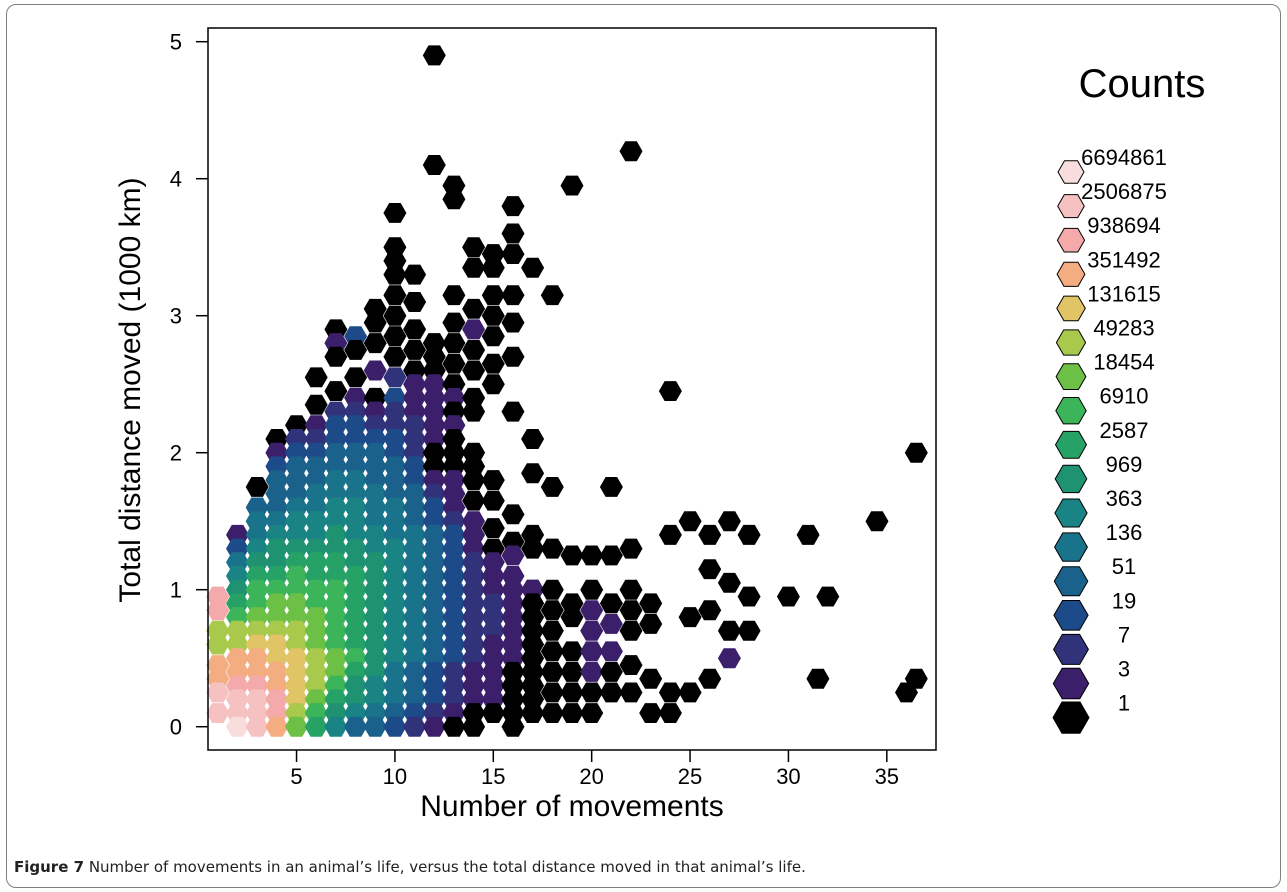 Image resolution: width=1287 pixels, height=892 pixels. What do you see at coordinates (296, 776) in the screenshot?
I see `x-tick-label: 5` at bounding box center [296, 776].